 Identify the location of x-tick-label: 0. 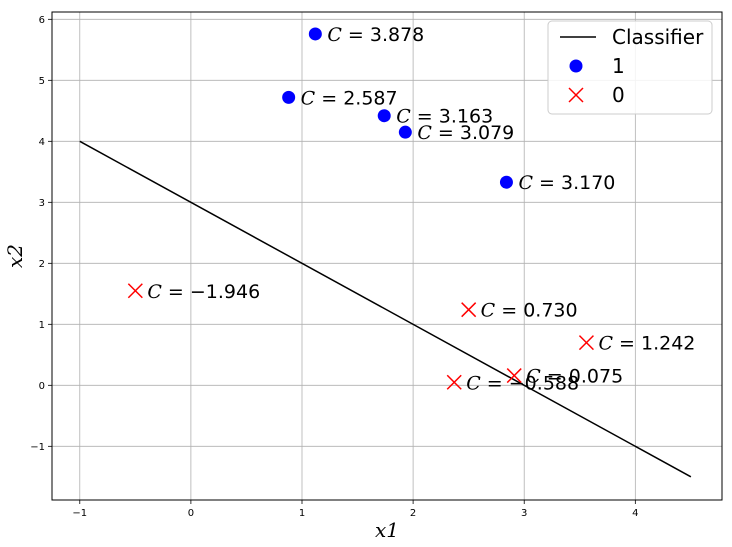
(191, 513).